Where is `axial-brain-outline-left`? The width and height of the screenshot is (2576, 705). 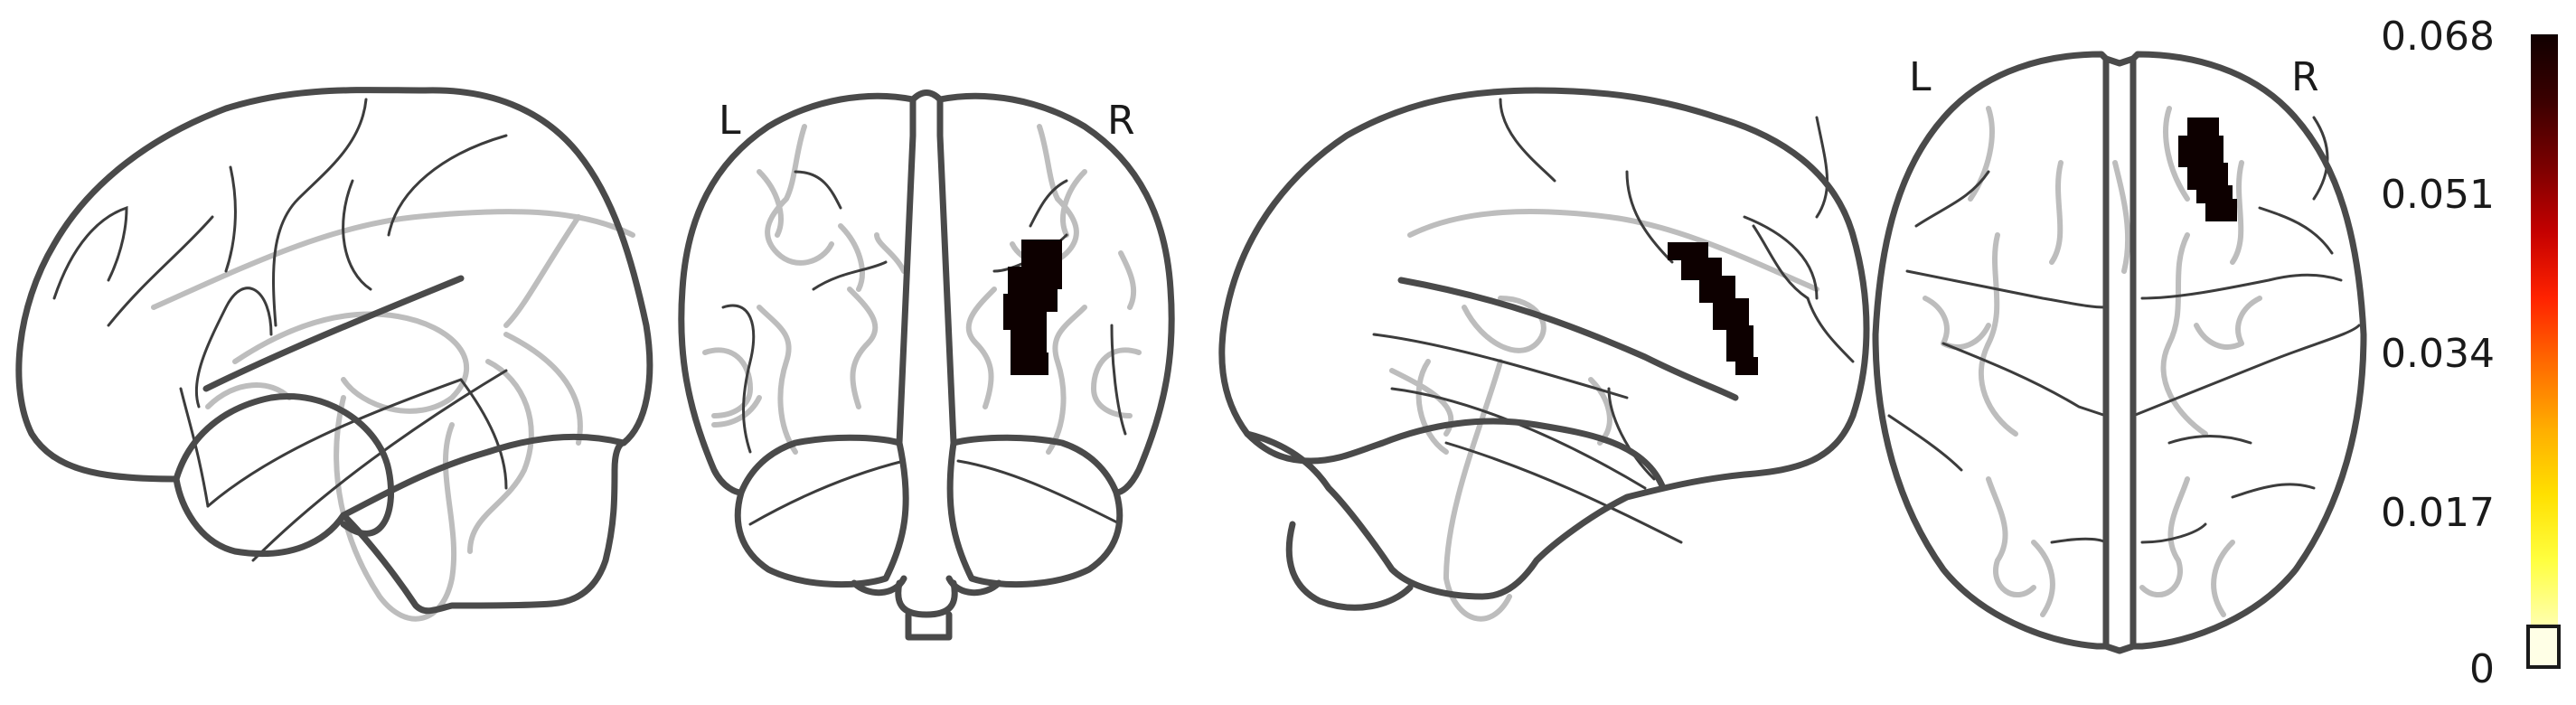
axial-brain-outline-left is located at coordinates (1991, 351).